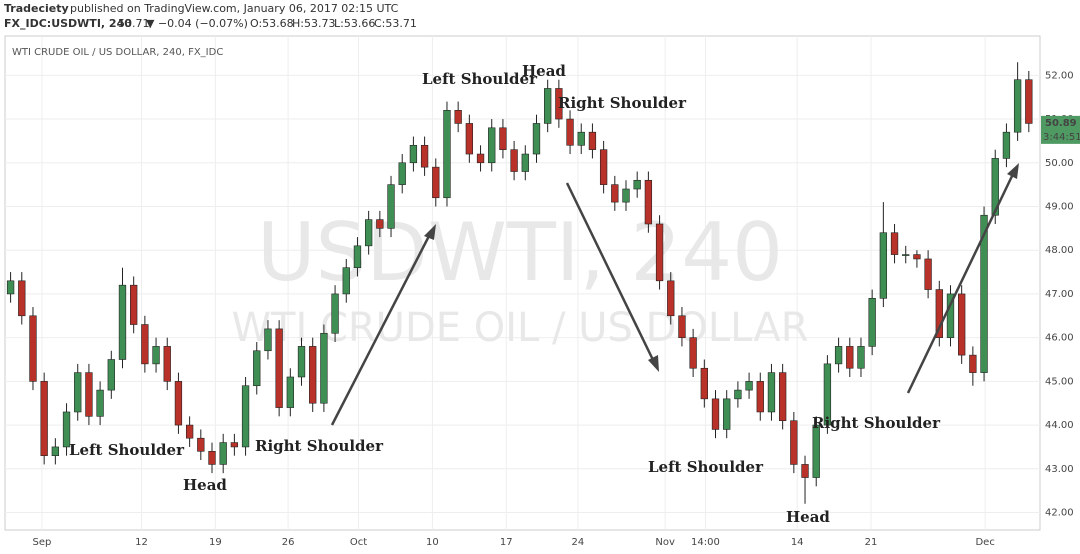  I want to click on y-tick-label: 44.00, so click(1059, 425).